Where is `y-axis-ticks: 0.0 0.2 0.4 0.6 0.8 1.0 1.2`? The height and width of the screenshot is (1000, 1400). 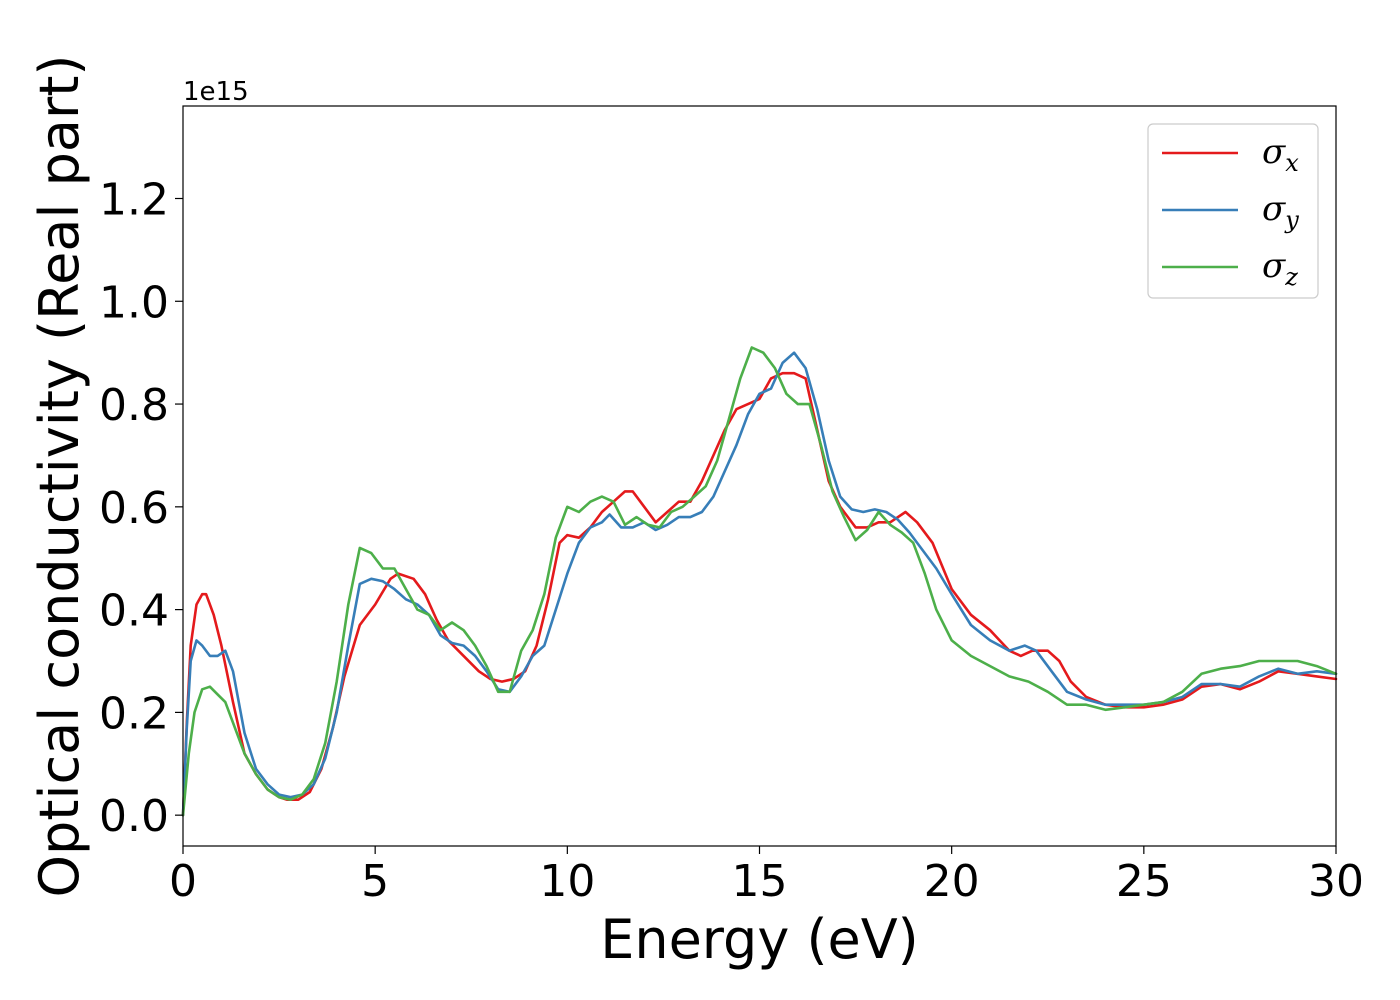
y-axis-ticks: 0.0 0.2 0.4 0.6 0.8 1.0 1.2 is located at coordinates (141, 508).